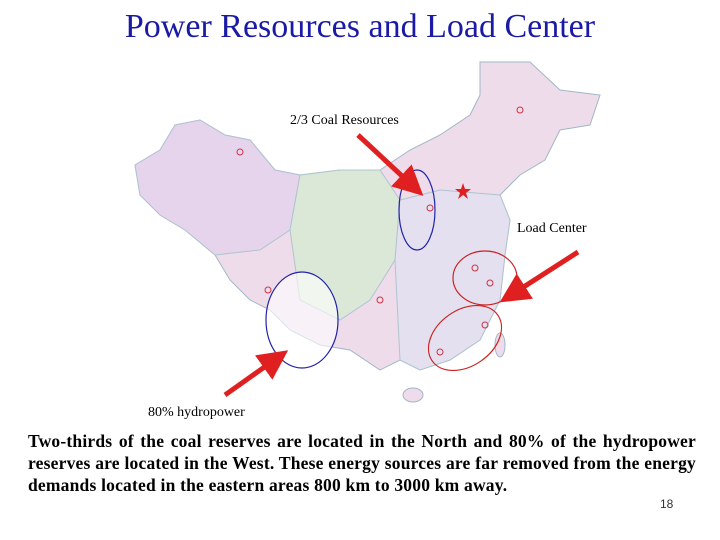 This screenshot has height=540, width=720. Describe the element at coordinates (465, 338) in the screenshot. I see `load-ellipse` at that location.